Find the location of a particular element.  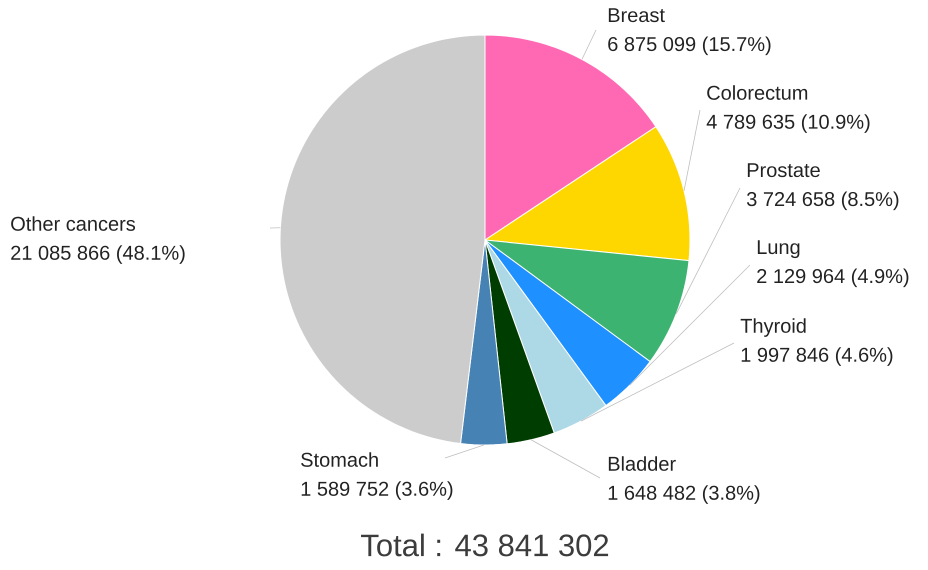

slice-label: Lung is located at coordinates (779, 249).